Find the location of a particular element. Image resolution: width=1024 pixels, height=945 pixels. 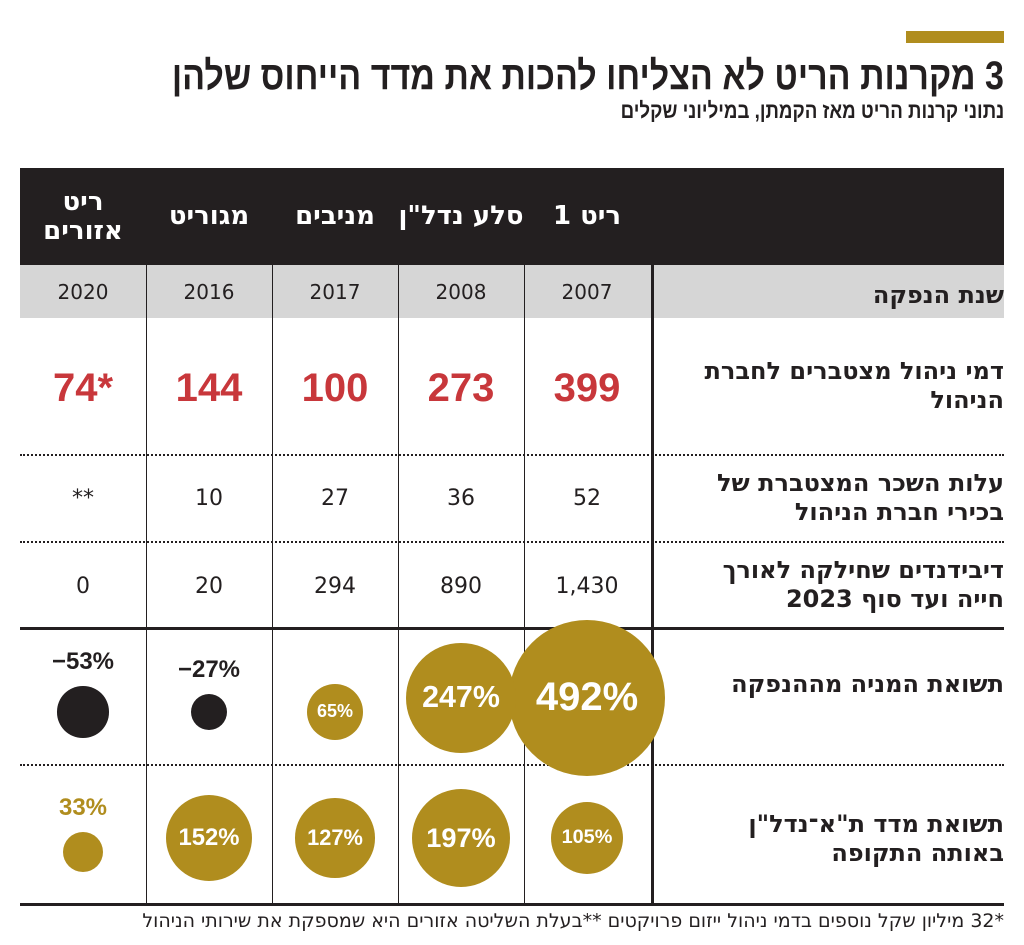

column-header: מניבים is located at coordinates (335, 216).